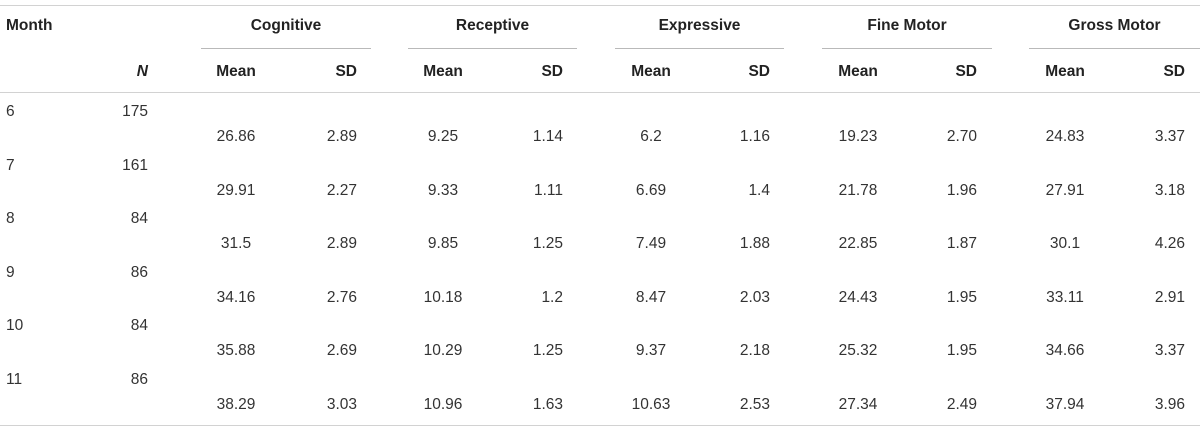  Describe the element at coordinates (858, 71) in the screenshot. I see `sub-header-mean-fine-motor: Mean` at that location.